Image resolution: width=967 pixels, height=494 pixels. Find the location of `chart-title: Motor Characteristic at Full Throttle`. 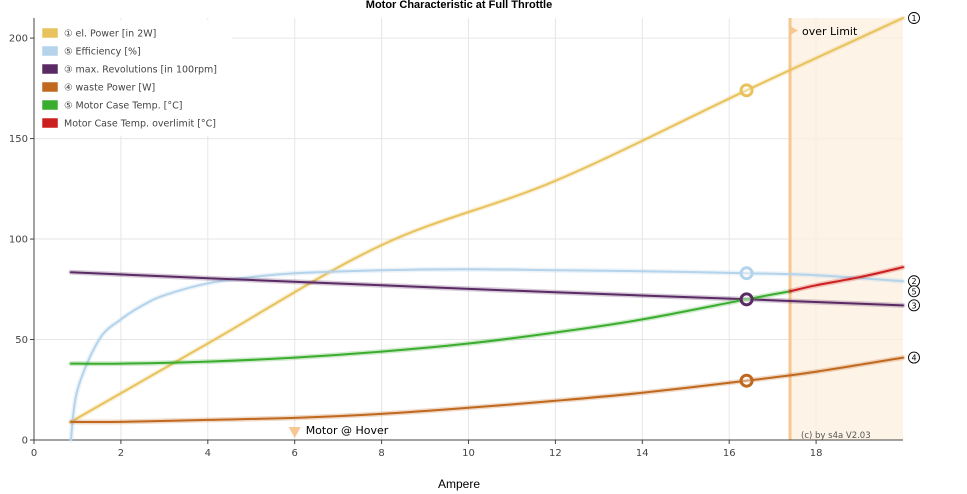

chart-title: Motor Characteristic at Full Throttle is located at coordinates (459, 5).